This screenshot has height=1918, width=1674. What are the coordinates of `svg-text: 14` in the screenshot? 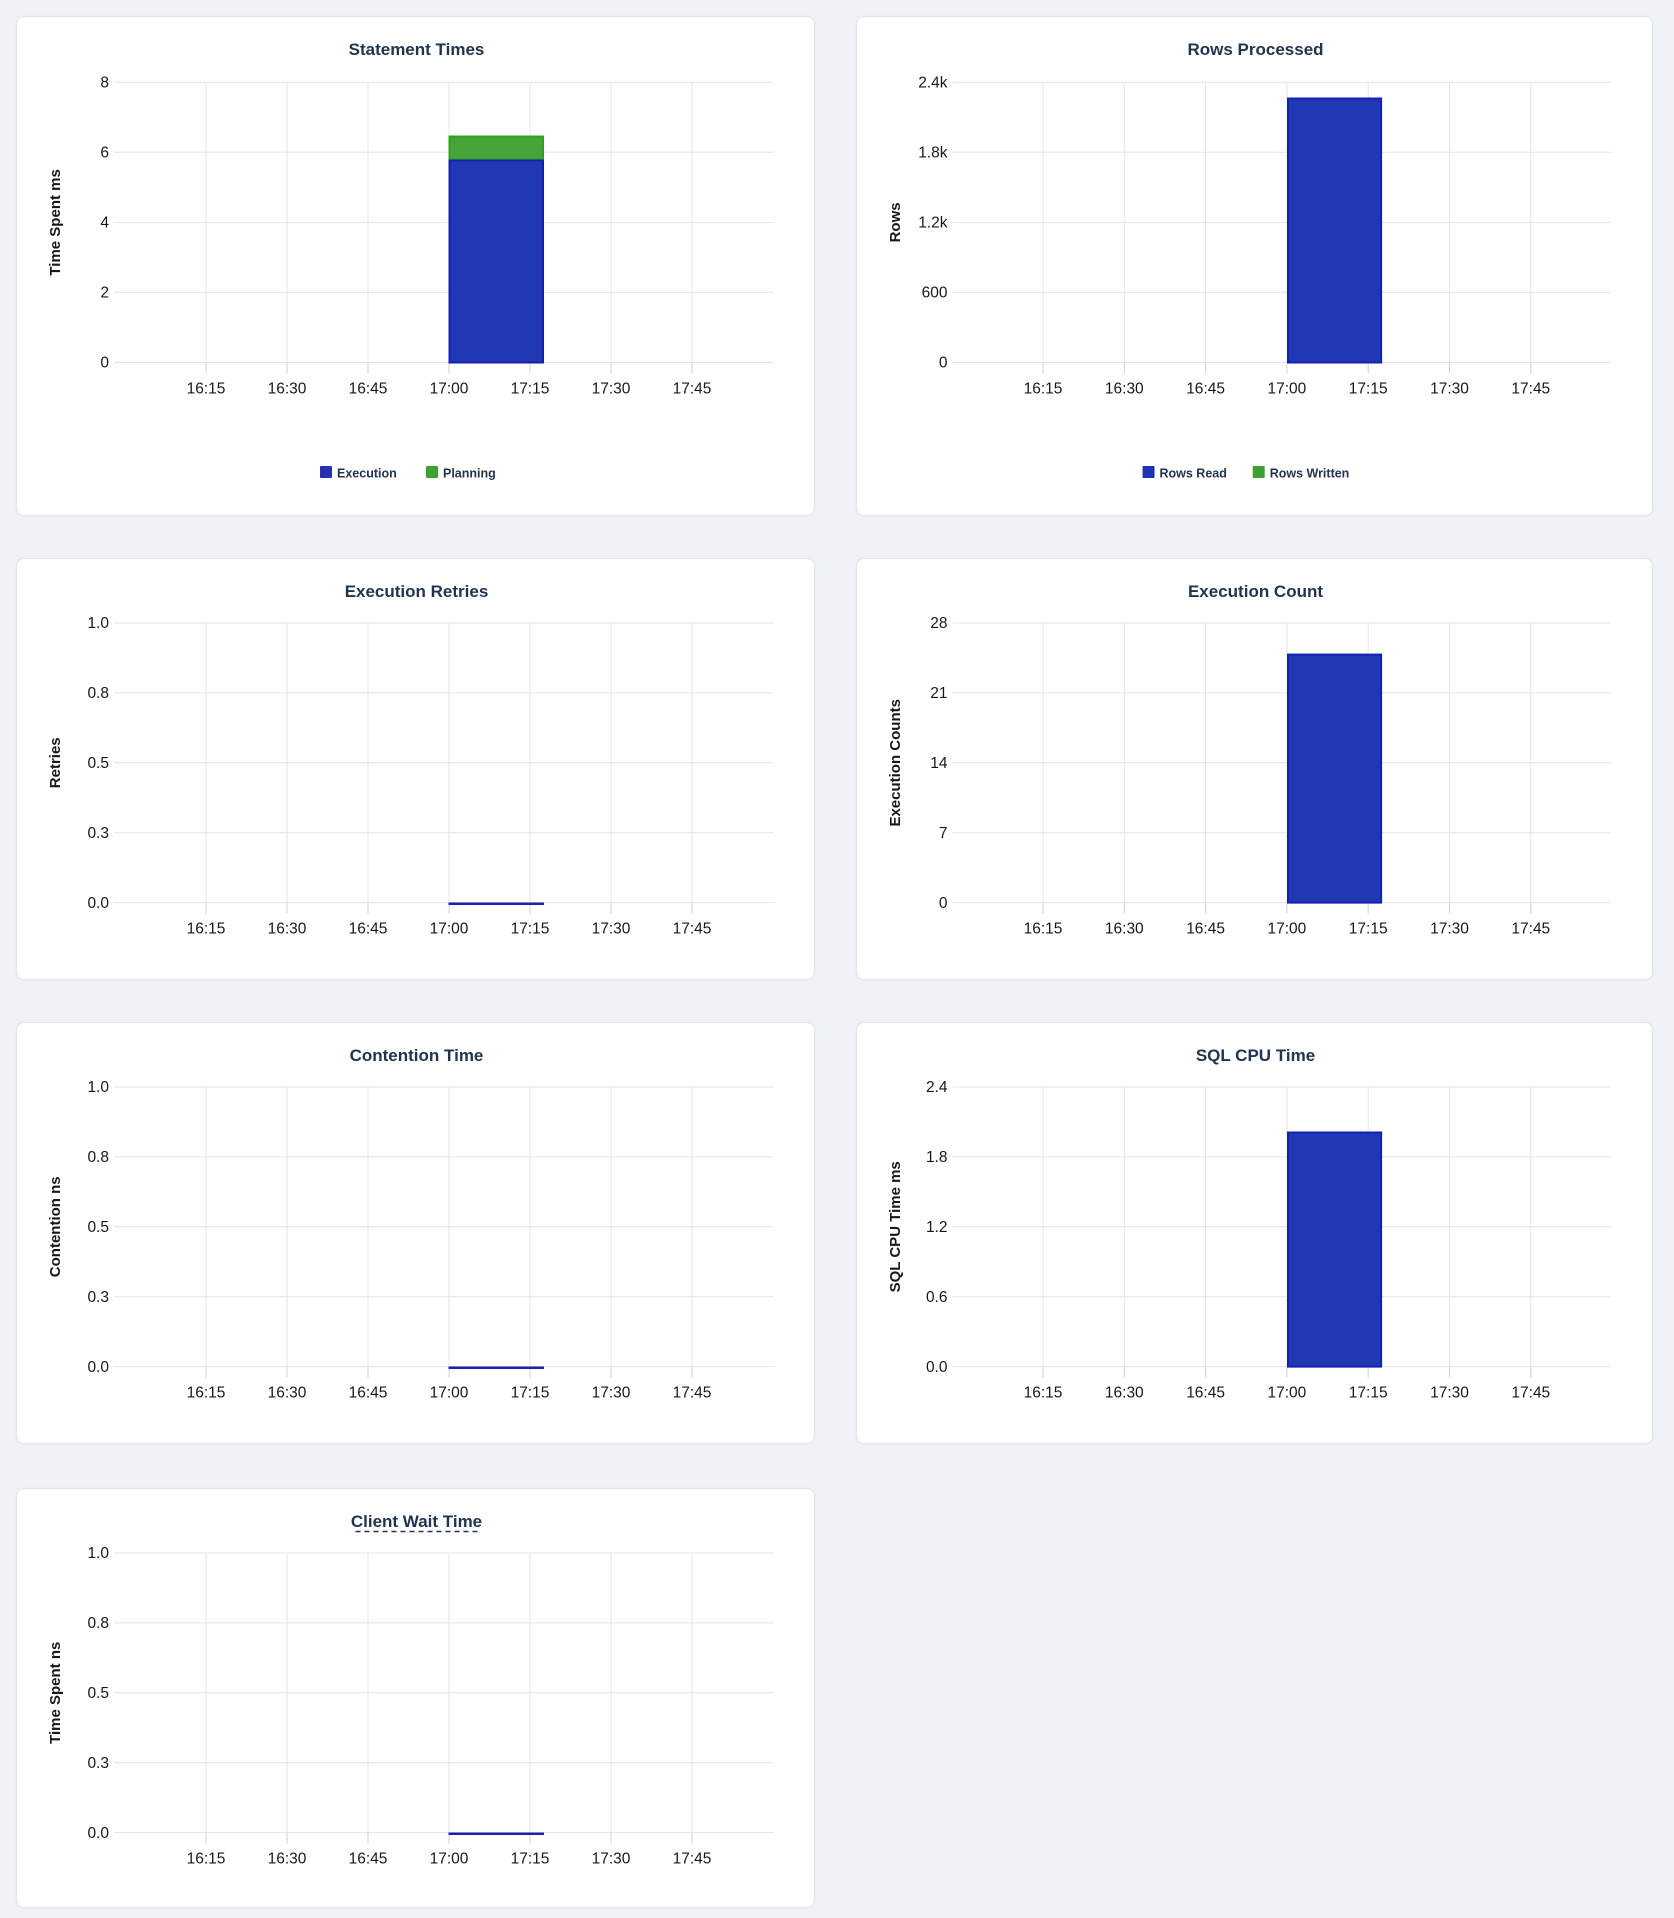 It's located at (939, 763).